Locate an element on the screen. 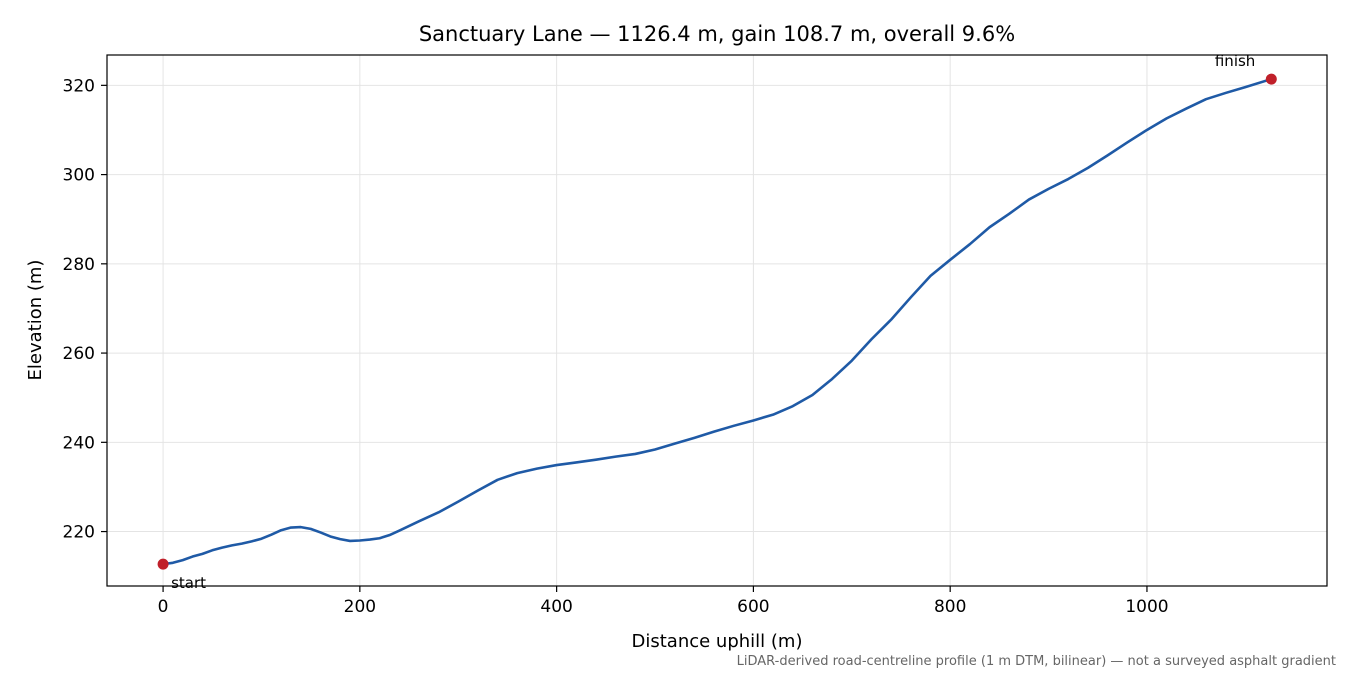 This screenshot has width=1350, height=675. marker-label-start: start is located at coordinates (188, 583).